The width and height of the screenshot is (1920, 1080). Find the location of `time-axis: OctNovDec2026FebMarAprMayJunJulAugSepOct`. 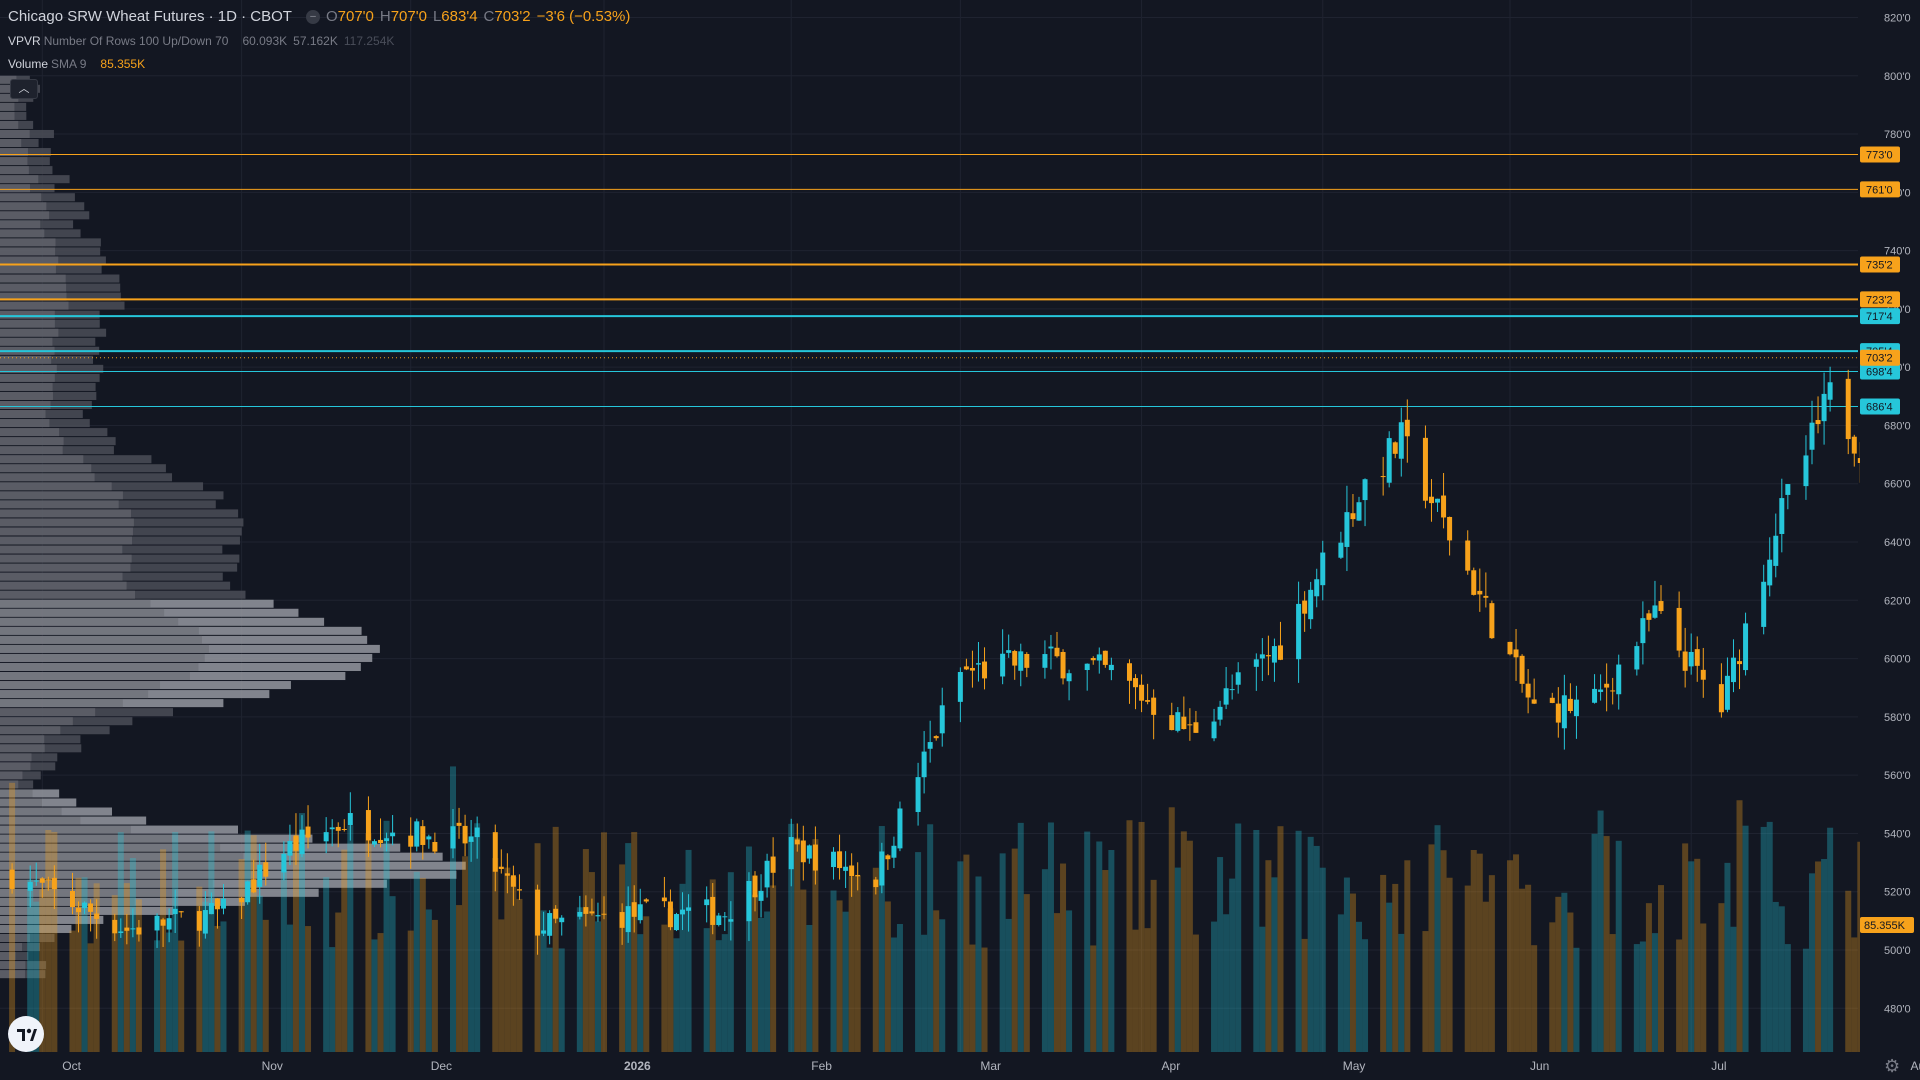

time-axis: OctNovDec2026FebMarAprMayJunJulAugSepOct is located at coordinates (960, 1066).